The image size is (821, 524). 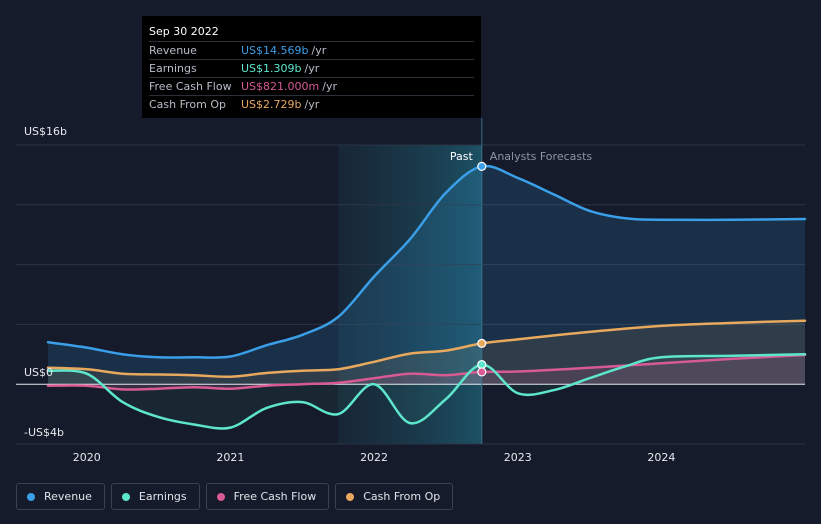 I want to click on series-area-earnings, so click(x=426, y=391).